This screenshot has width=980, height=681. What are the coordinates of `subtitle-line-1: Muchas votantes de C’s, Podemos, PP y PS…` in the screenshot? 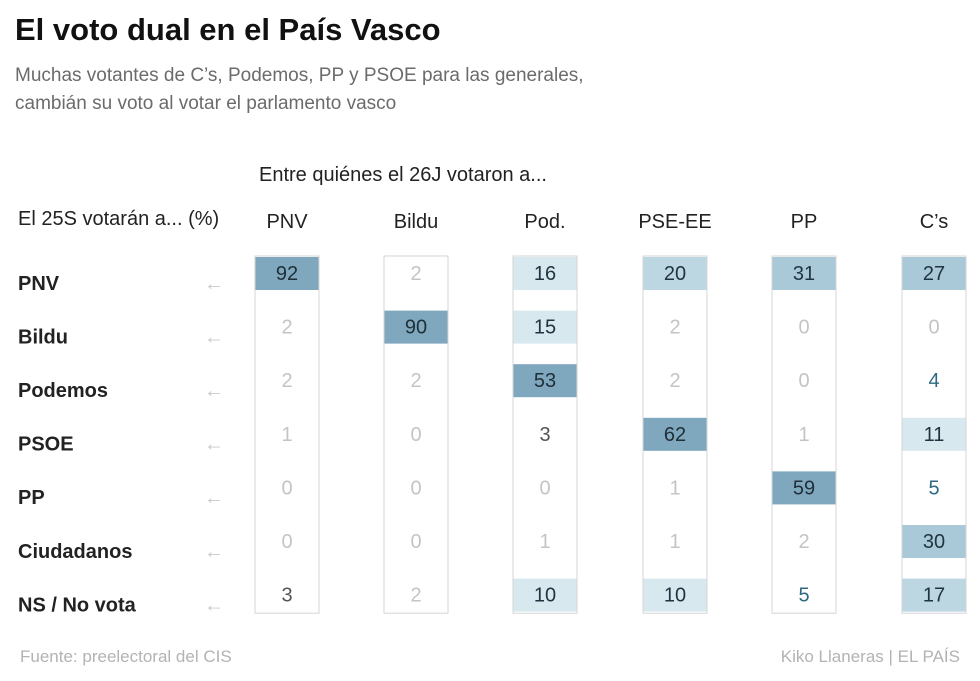 It's located at (299, 75).